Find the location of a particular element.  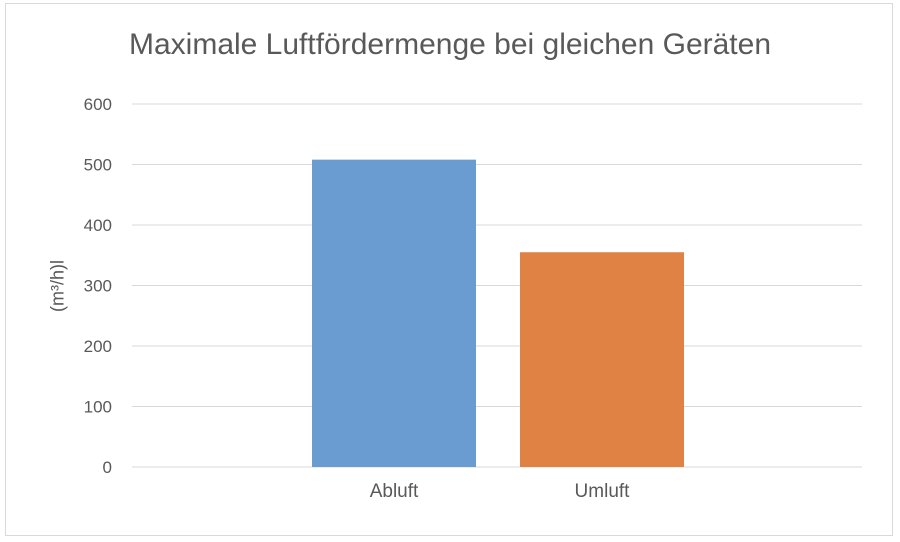

y-tick-label-300: 300 is located at coordinates (98, 286).